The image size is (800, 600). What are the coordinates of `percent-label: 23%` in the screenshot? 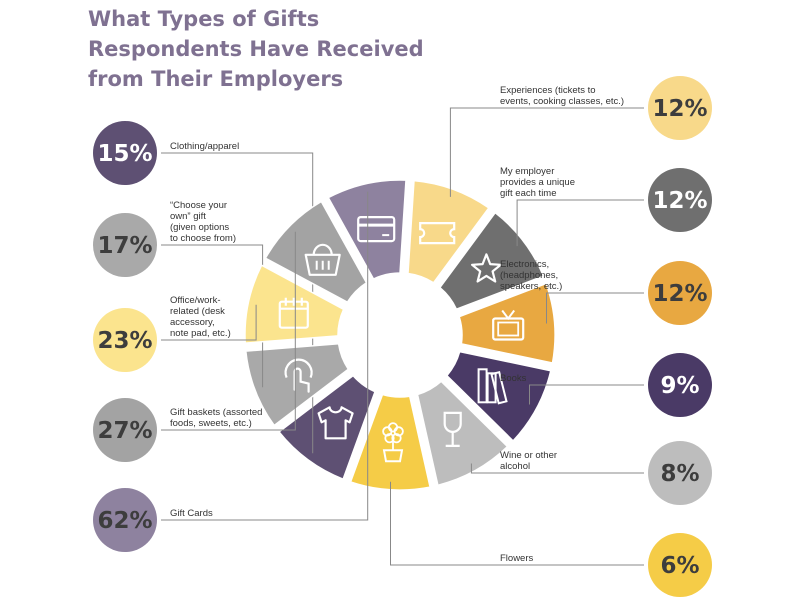 It's located at (124, 341).